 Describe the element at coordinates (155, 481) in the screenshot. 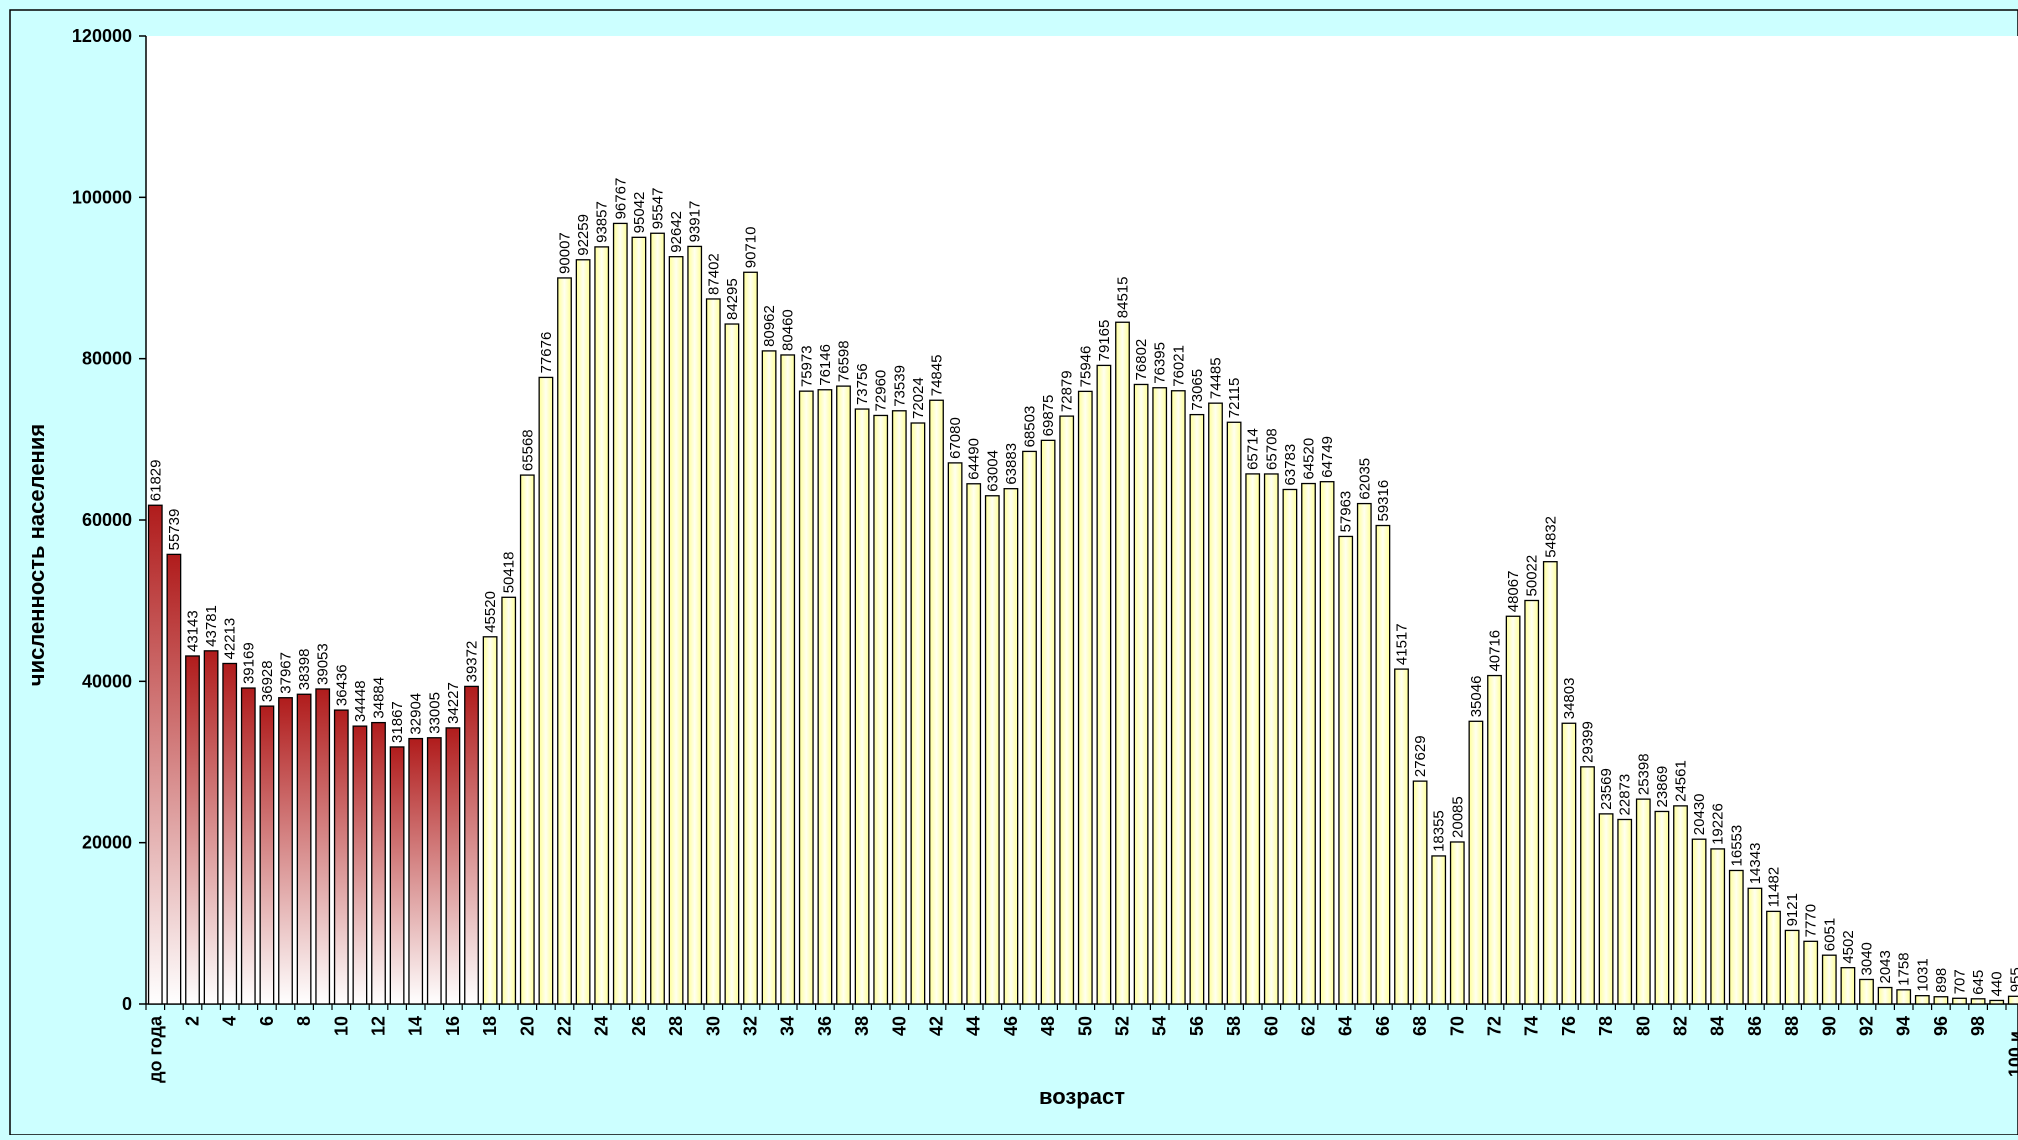

I see `data-label: 61829` at that location.